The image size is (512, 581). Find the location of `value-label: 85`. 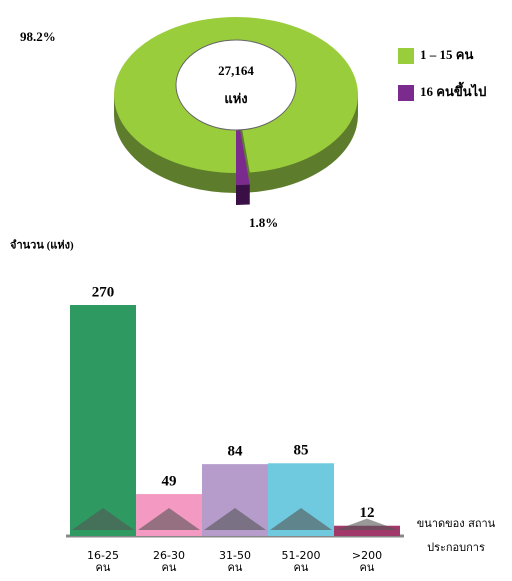

value-label: 85 is located at coordinates (301, 451).